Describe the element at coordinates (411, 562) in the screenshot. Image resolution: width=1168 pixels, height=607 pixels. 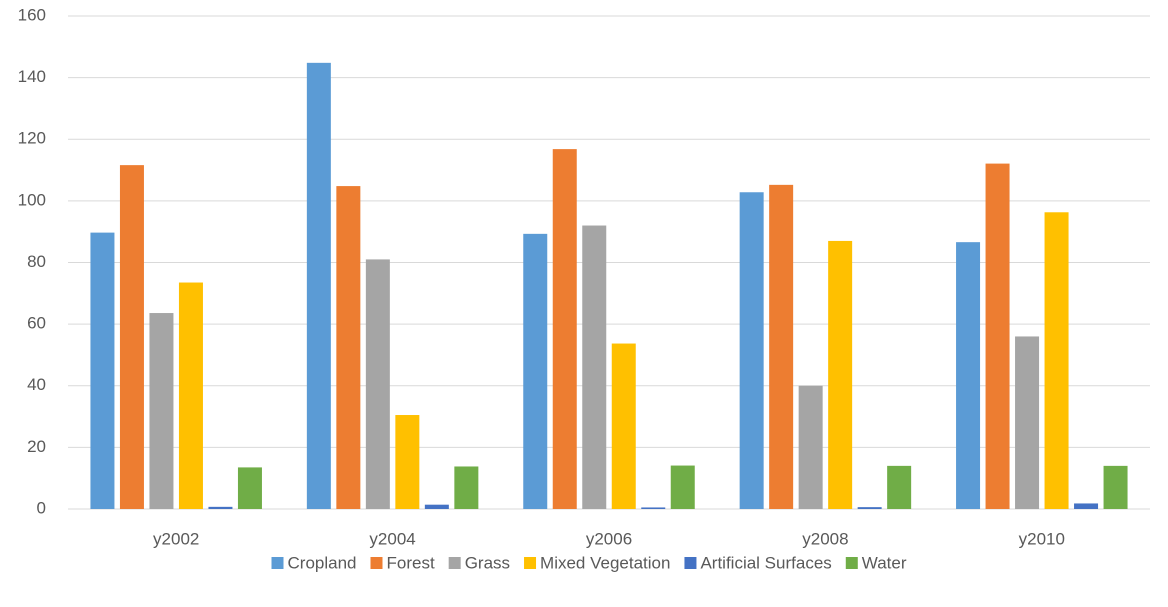
I see `legend-label: Forest` at that location.